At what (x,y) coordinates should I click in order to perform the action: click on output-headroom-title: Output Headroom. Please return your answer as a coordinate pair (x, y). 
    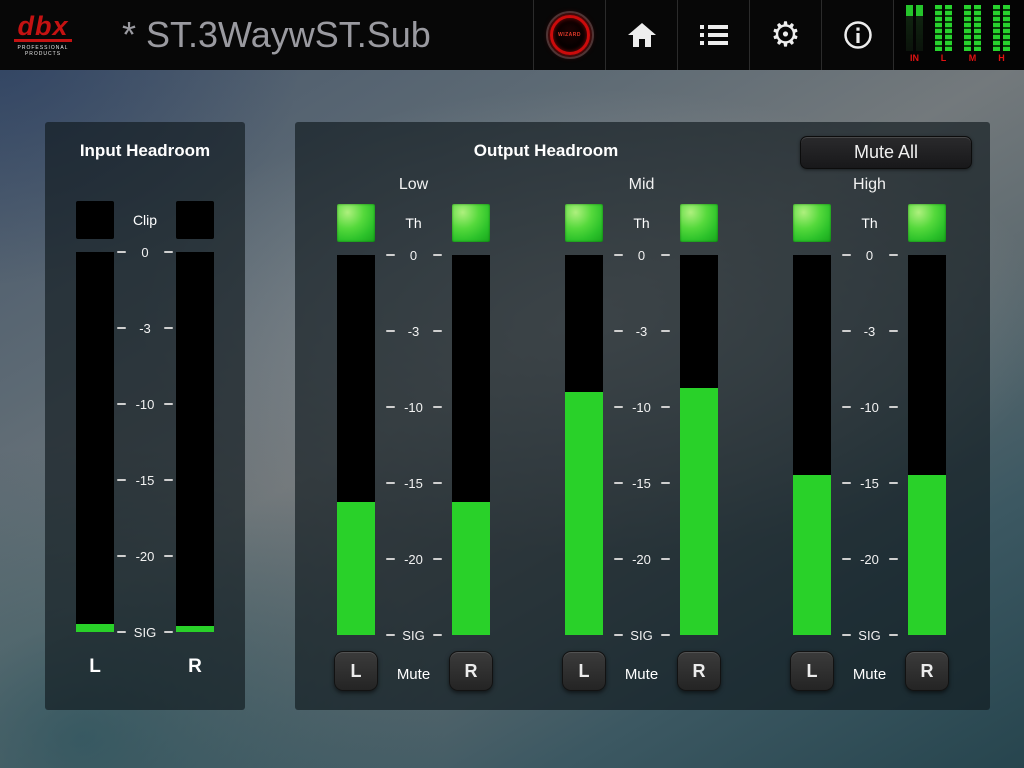
    Looking at the image, I should click on (546, 150).